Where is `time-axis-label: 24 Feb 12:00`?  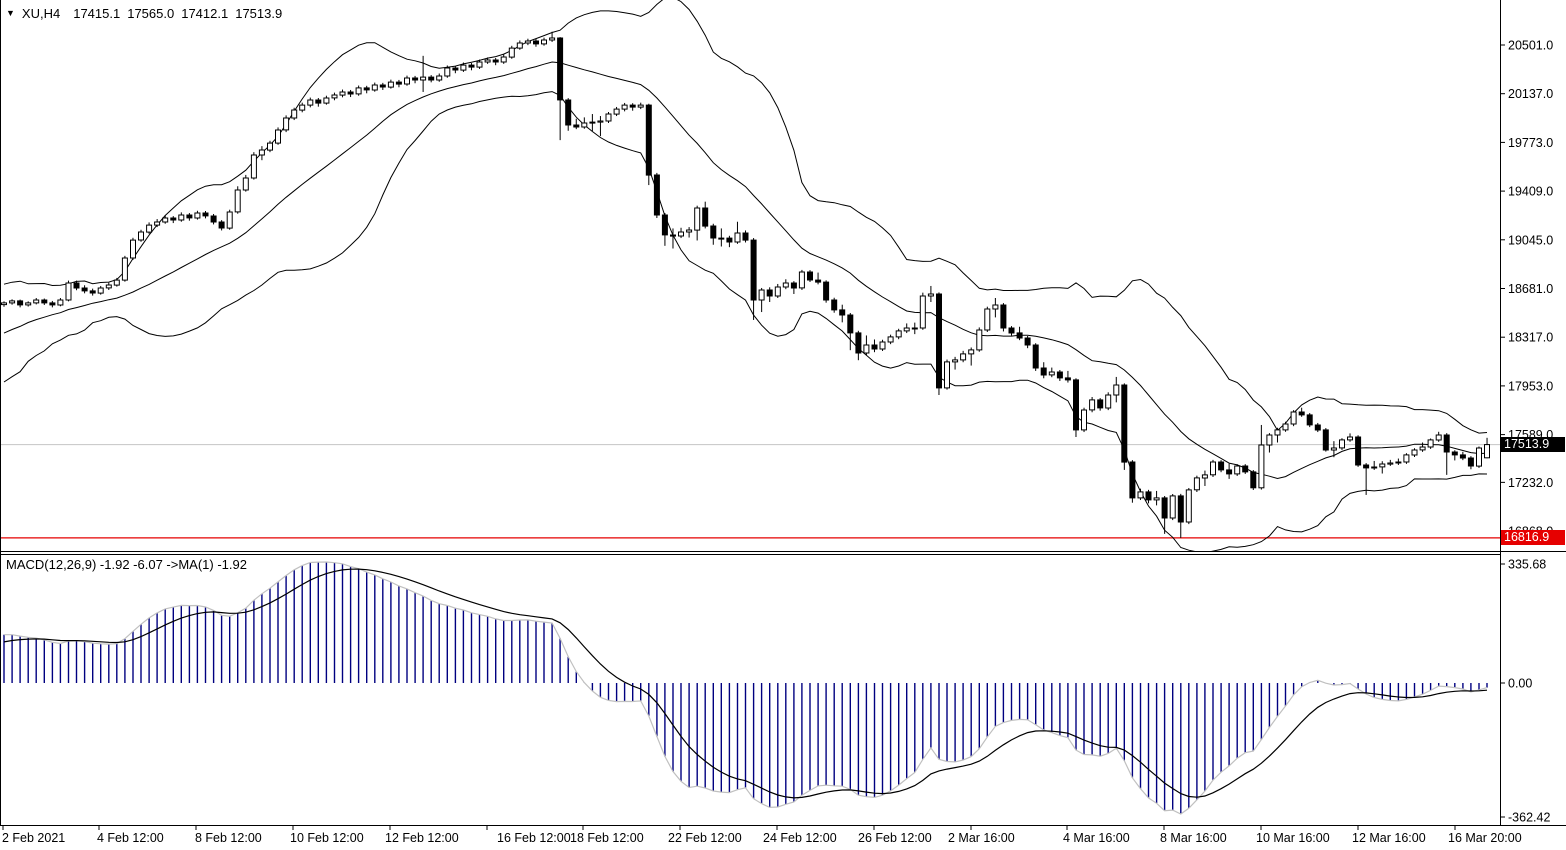 time-axis-label: 24 Feb 12:00 is located at coordinates (800, 838).